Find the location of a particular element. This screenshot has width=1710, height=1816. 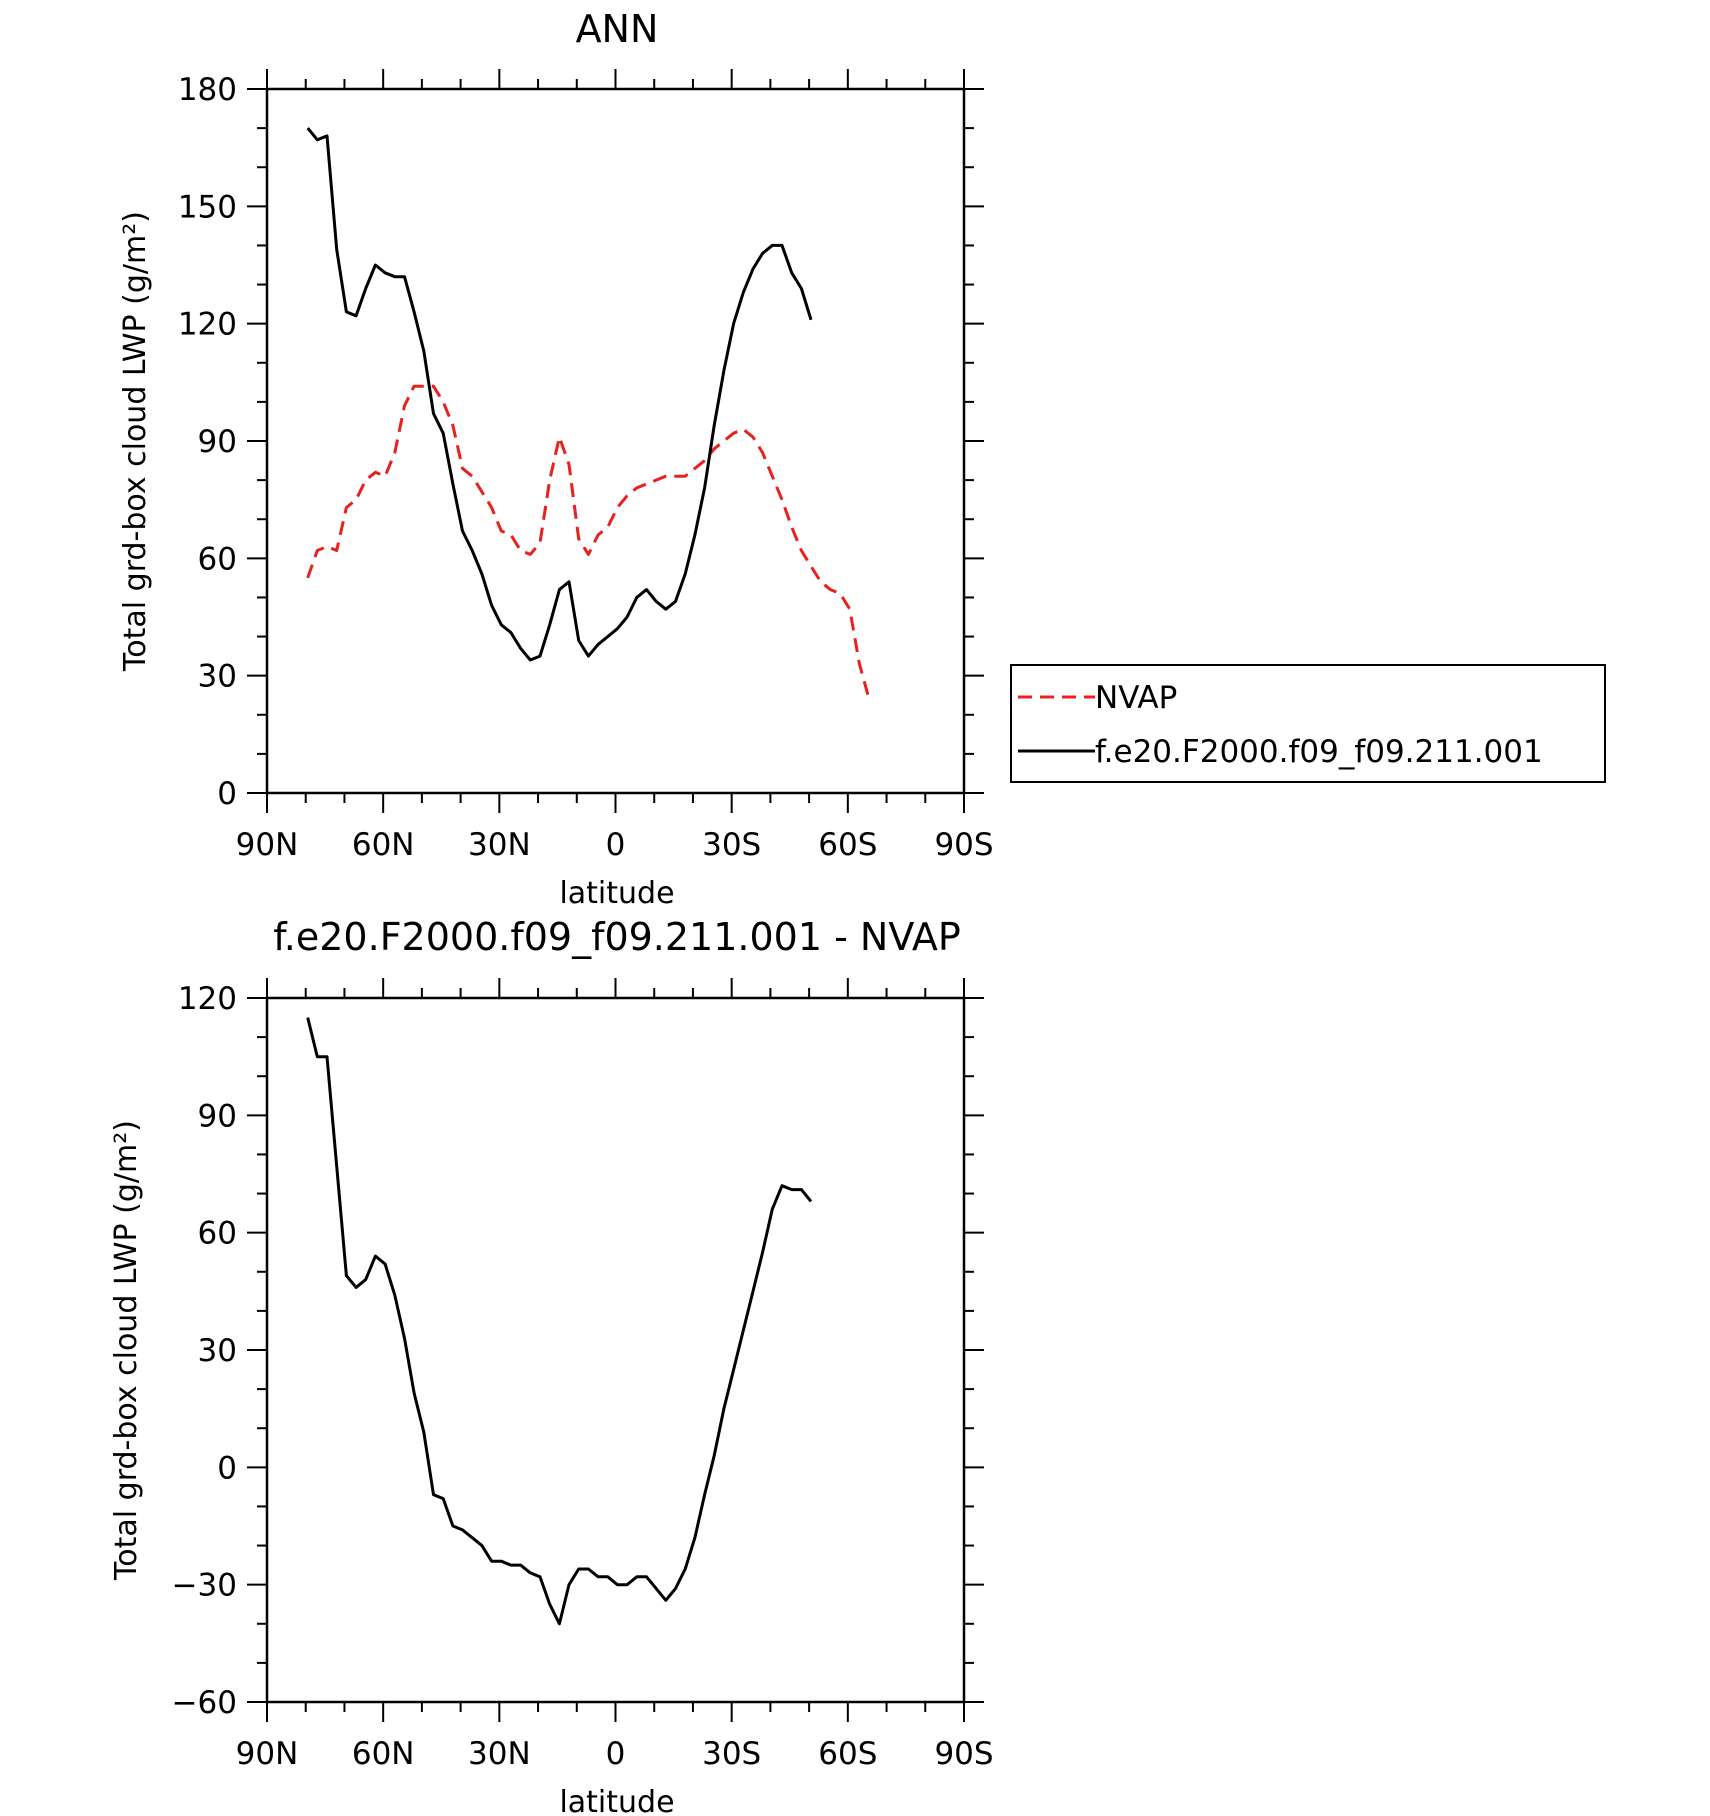

legend-box is located at coordinates (1308, 723).